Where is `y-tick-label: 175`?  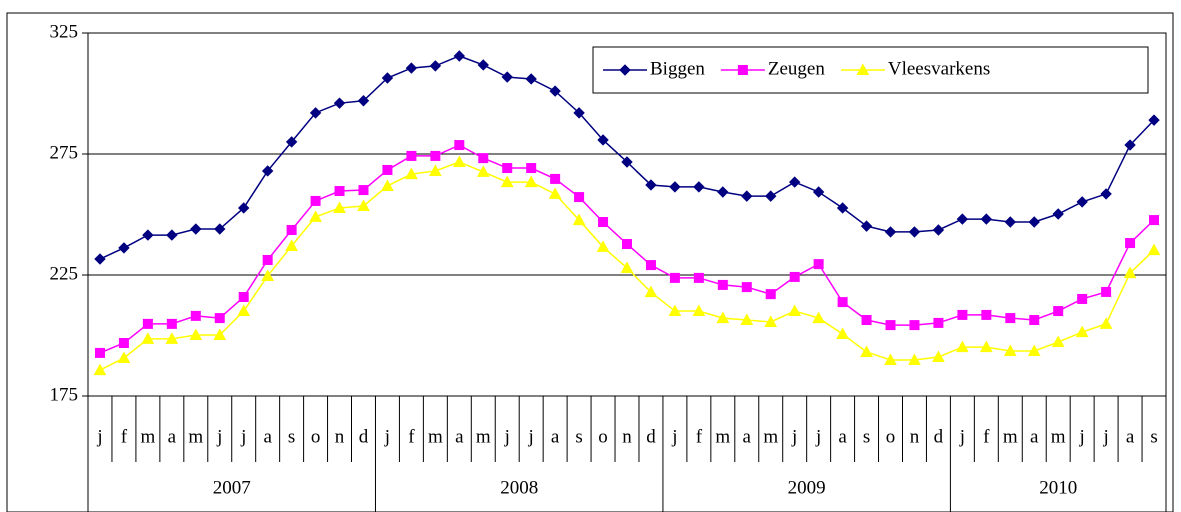 y-tick-label: 175 is located at coordinates (64, 394).